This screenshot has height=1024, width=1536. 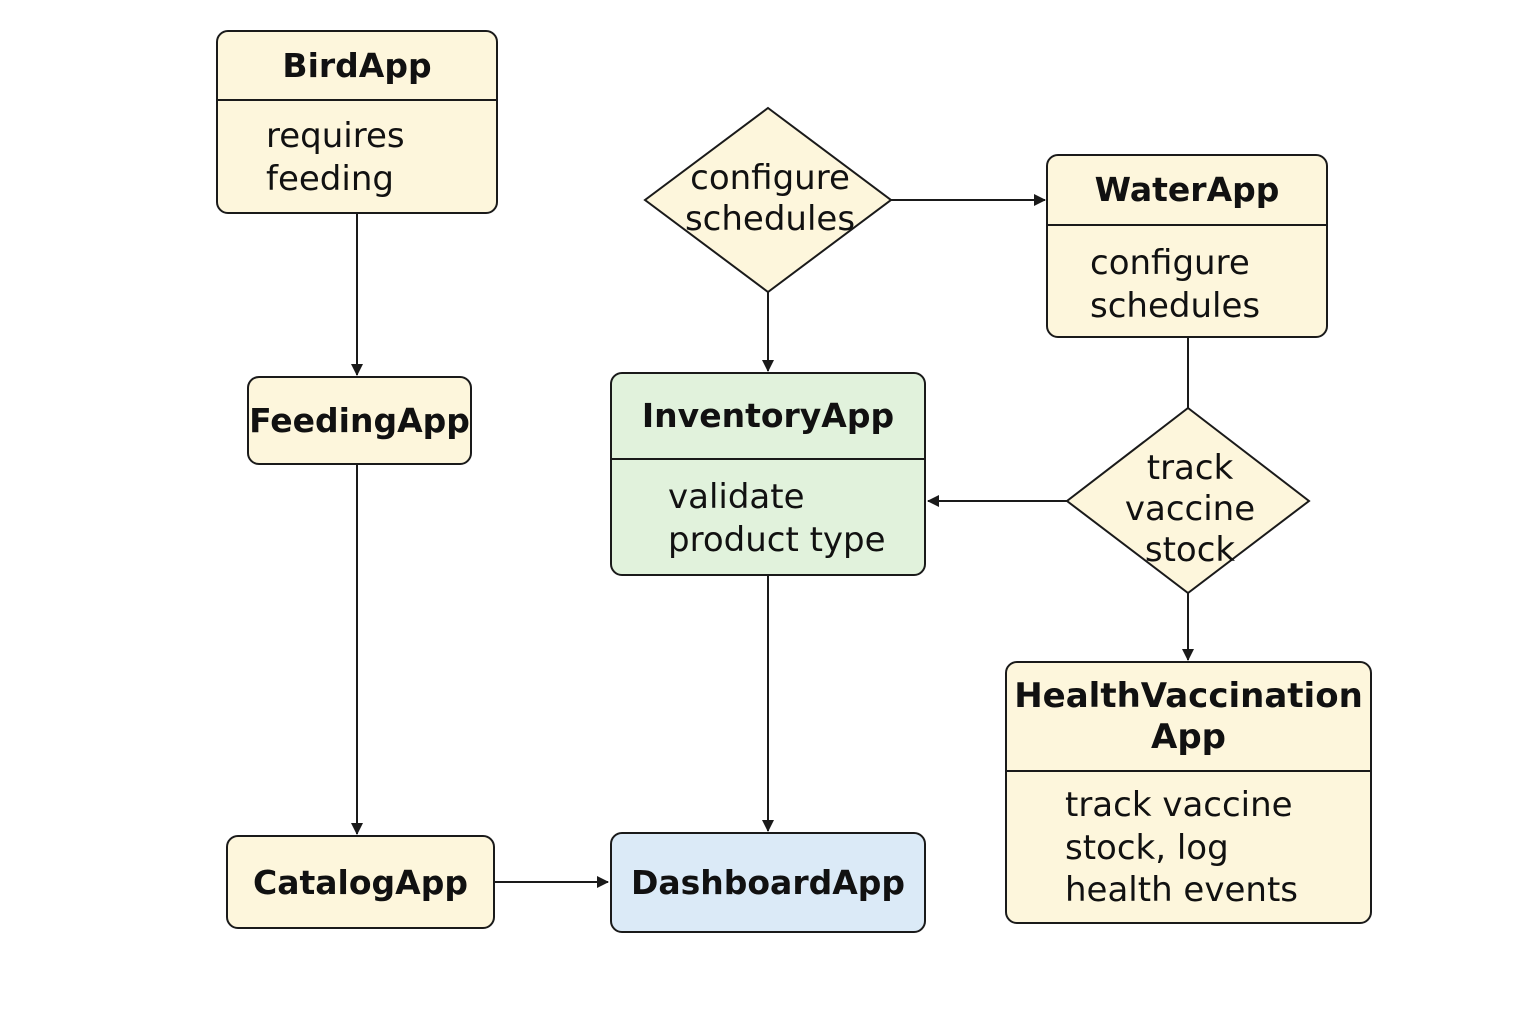 I want to click on node-feeding-app: FeedingApp, so click(x=359, y=420).